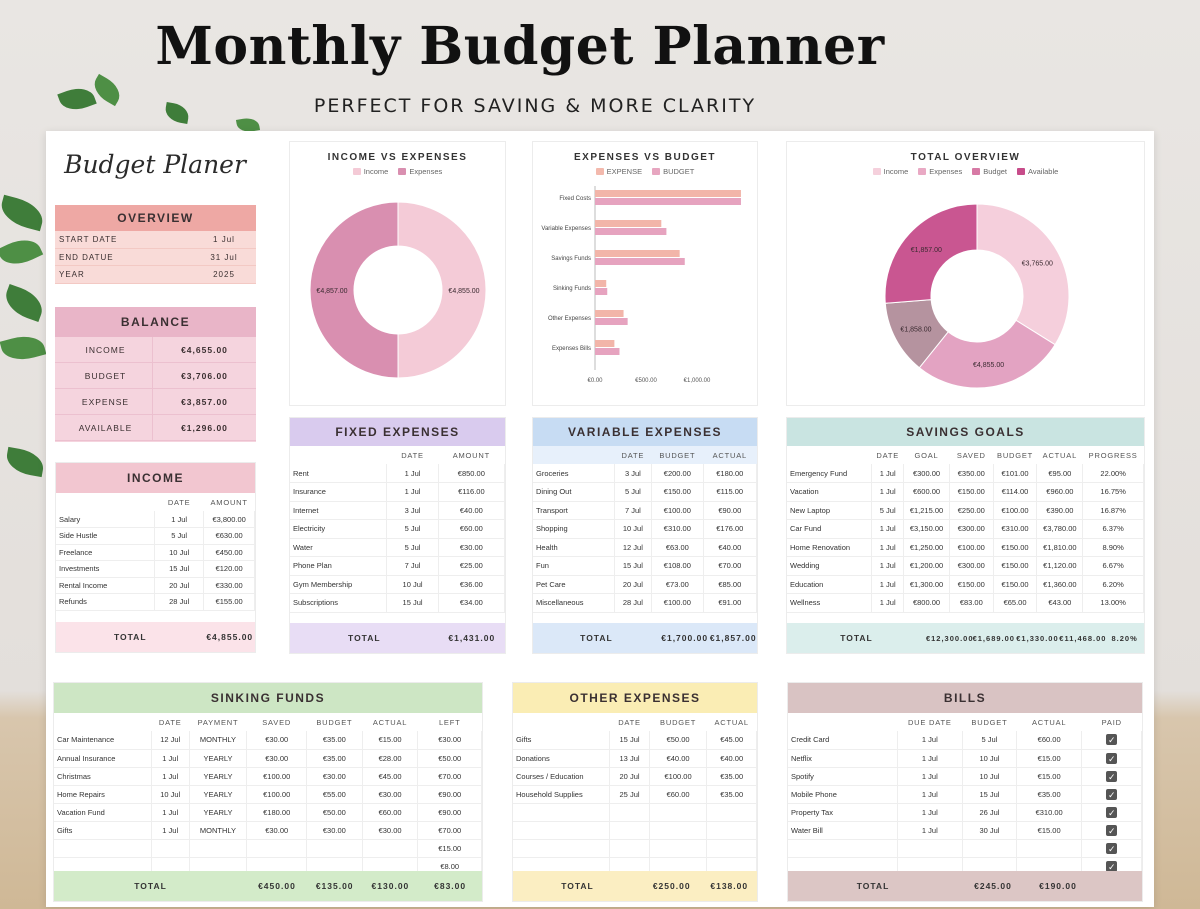 The height and width of the screenshot is (909, 1200). Describe the element at coordinates (633, 584) in the screenshot. I see `variable-cell: 20 Jul` at that location.